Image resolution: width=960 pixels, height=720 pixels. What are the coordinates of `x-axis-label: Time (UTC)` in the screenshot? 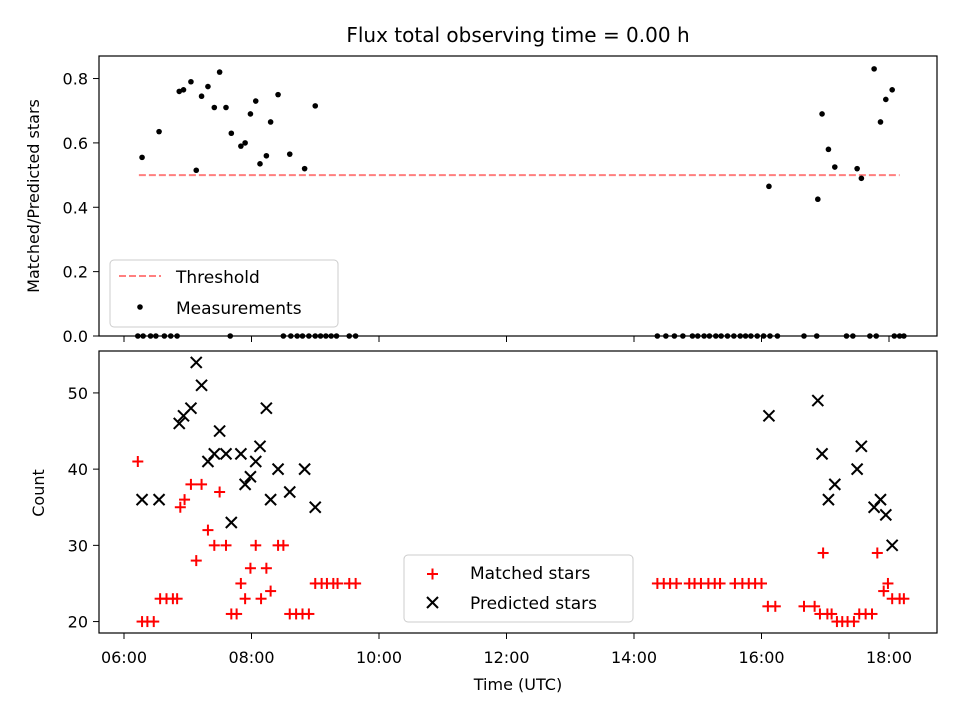 It's located at (517, 684).